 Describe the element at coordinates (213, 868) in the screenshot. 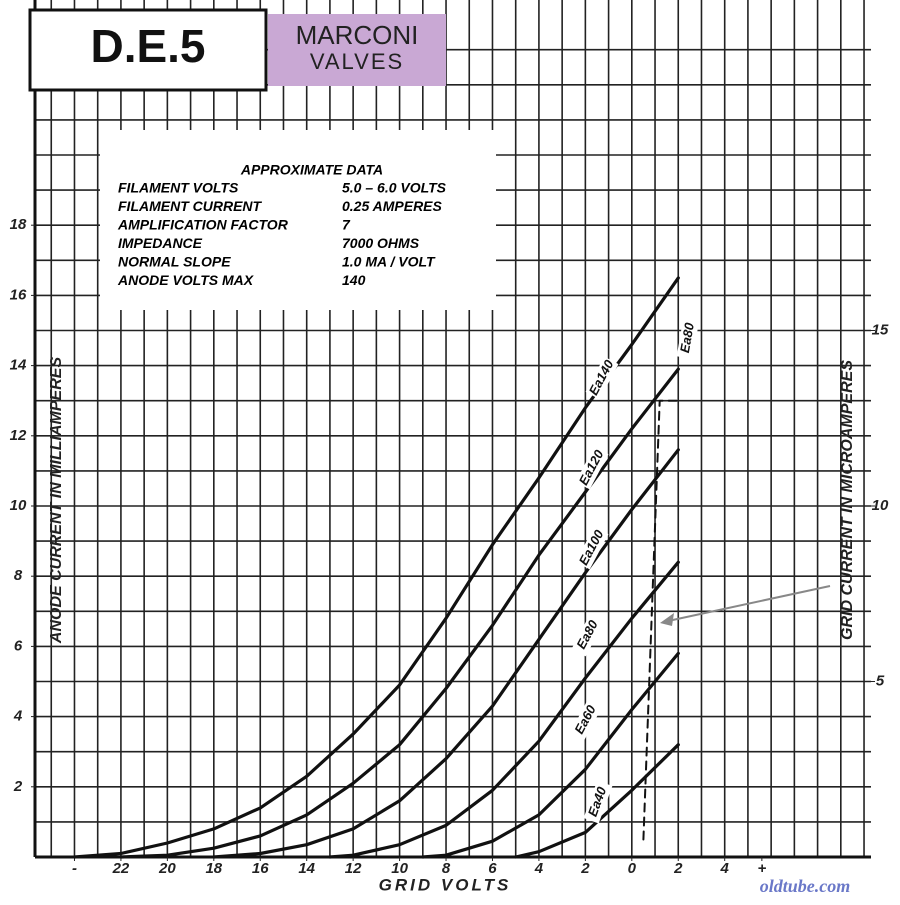

I see `x-tick-label: 18` at that location.